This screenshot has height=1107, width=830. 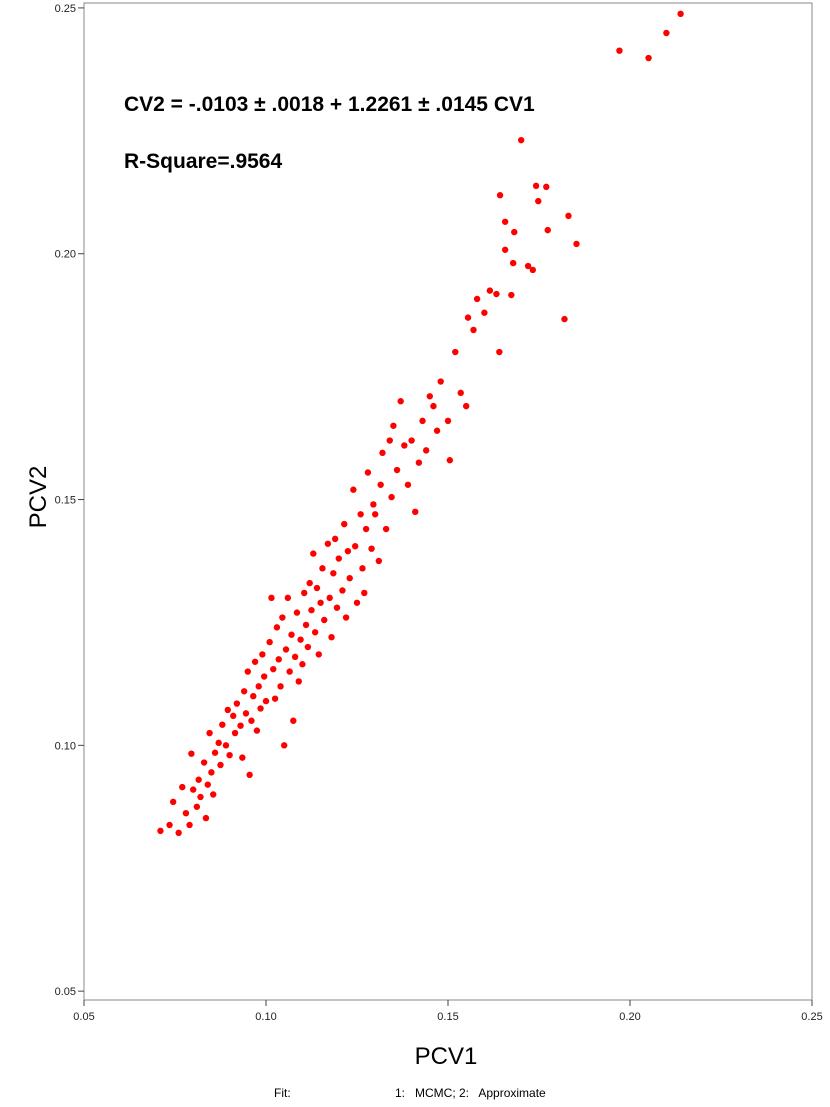 I want to click on y-axis-label: PCV2, so click(x=38, y=497).